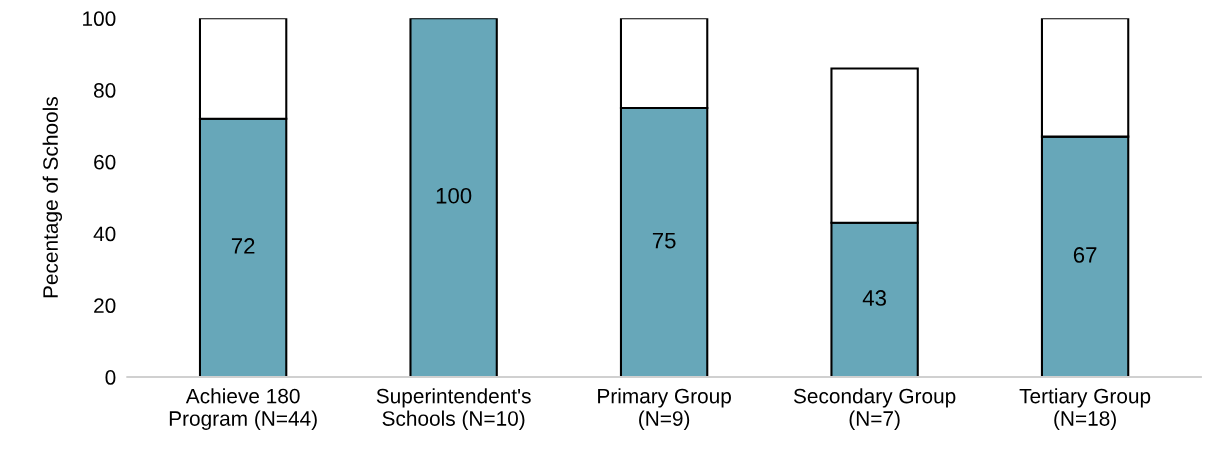  I want to click on x-tick-label: Tertiary Group (N=18), so click(1085, 409).